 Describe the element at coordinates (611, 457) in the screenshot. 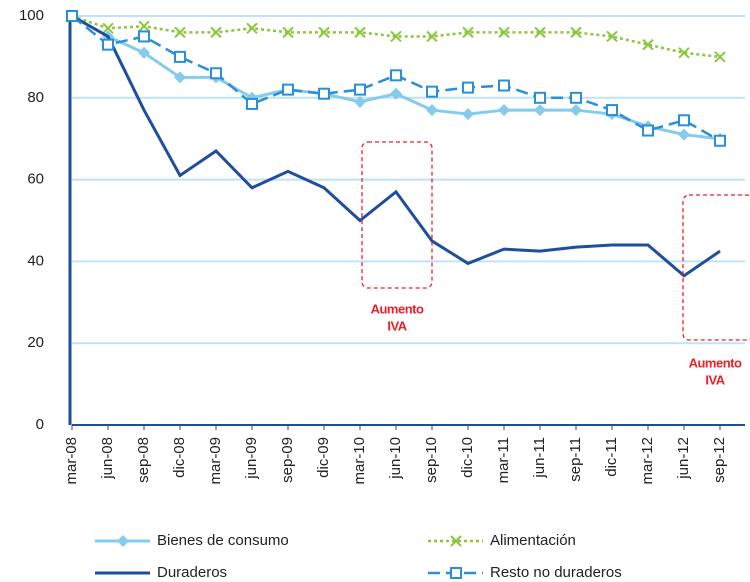

I see `x-tick-label: dic-11` at that location.